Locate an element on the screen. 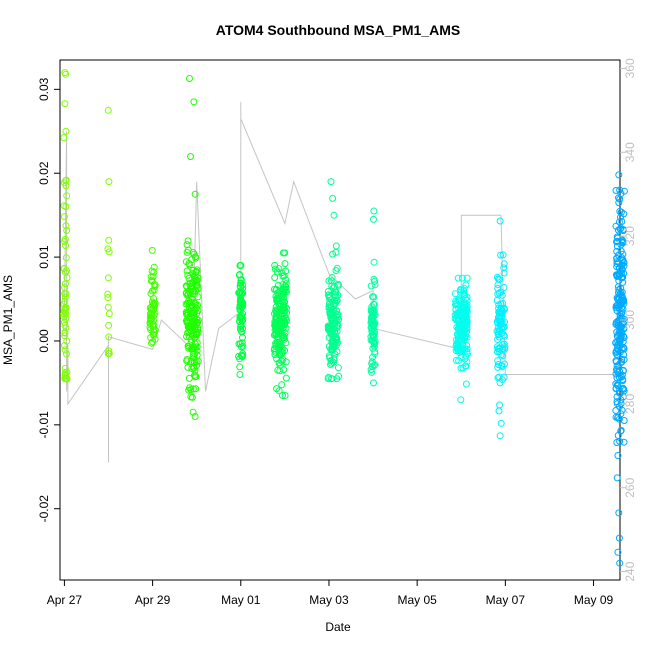 Image resolution: width=650 pixels, height=650 pixels. chart-title: ATOM4 Southbound MSA_PM1_AMS is located at coordinates (338, 30).